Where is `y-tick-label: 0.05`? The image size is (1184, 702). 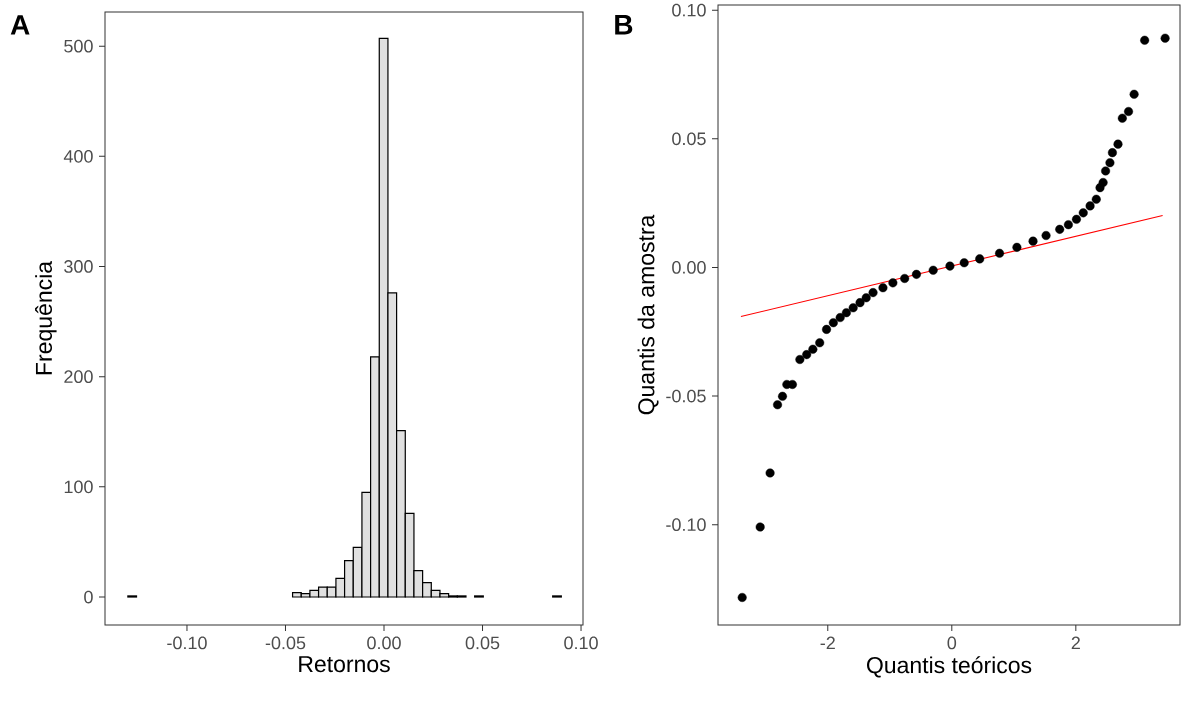
y-tick-label: 0.05 is located at coordinates (689, 139).